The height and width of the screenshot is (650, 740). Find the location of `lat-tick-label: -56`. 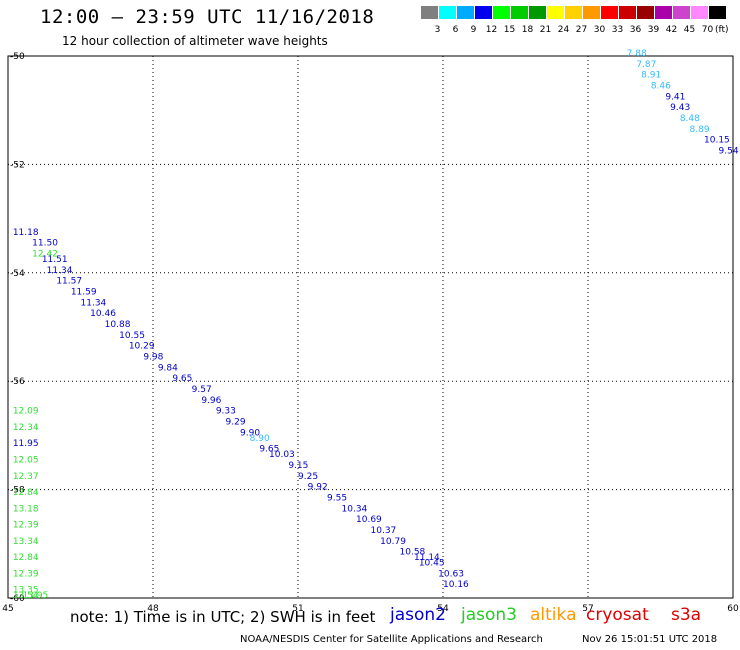

lat-tick-label: -56 is located at coordinates (17, 382).